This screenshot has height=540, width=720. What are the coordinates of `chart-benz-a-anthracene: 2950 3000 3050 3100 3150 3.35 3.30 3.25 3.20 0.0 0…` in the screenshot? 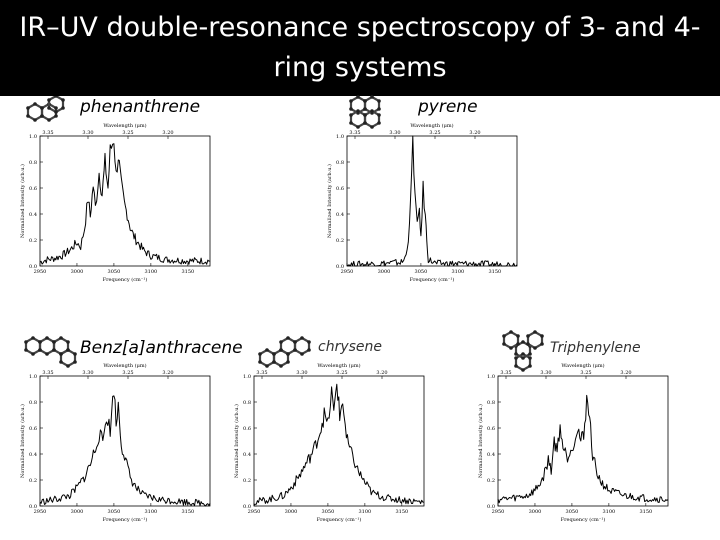 It's located at (118, 440).